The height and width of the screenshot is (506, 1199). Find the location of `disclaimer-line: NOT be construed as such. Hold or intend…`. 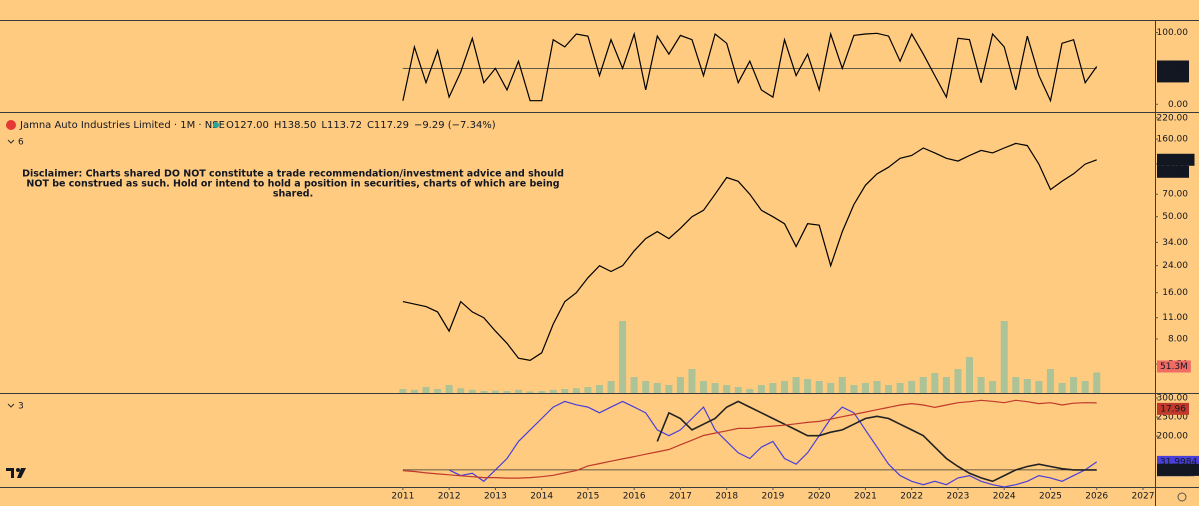

disclaimer-line: NOT be construed as such. Hold or intend… is located at coordinates (292, 184).